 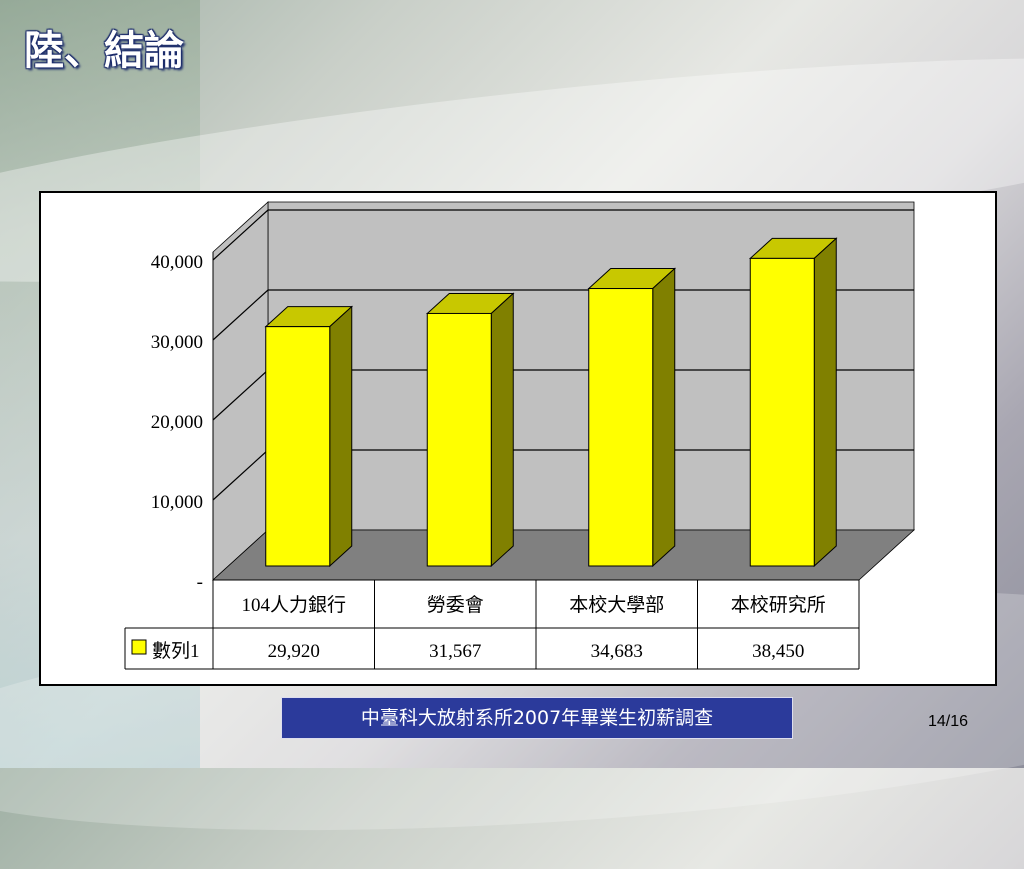 I want to click on data-label: 31,567, so click(x=455, y=651).